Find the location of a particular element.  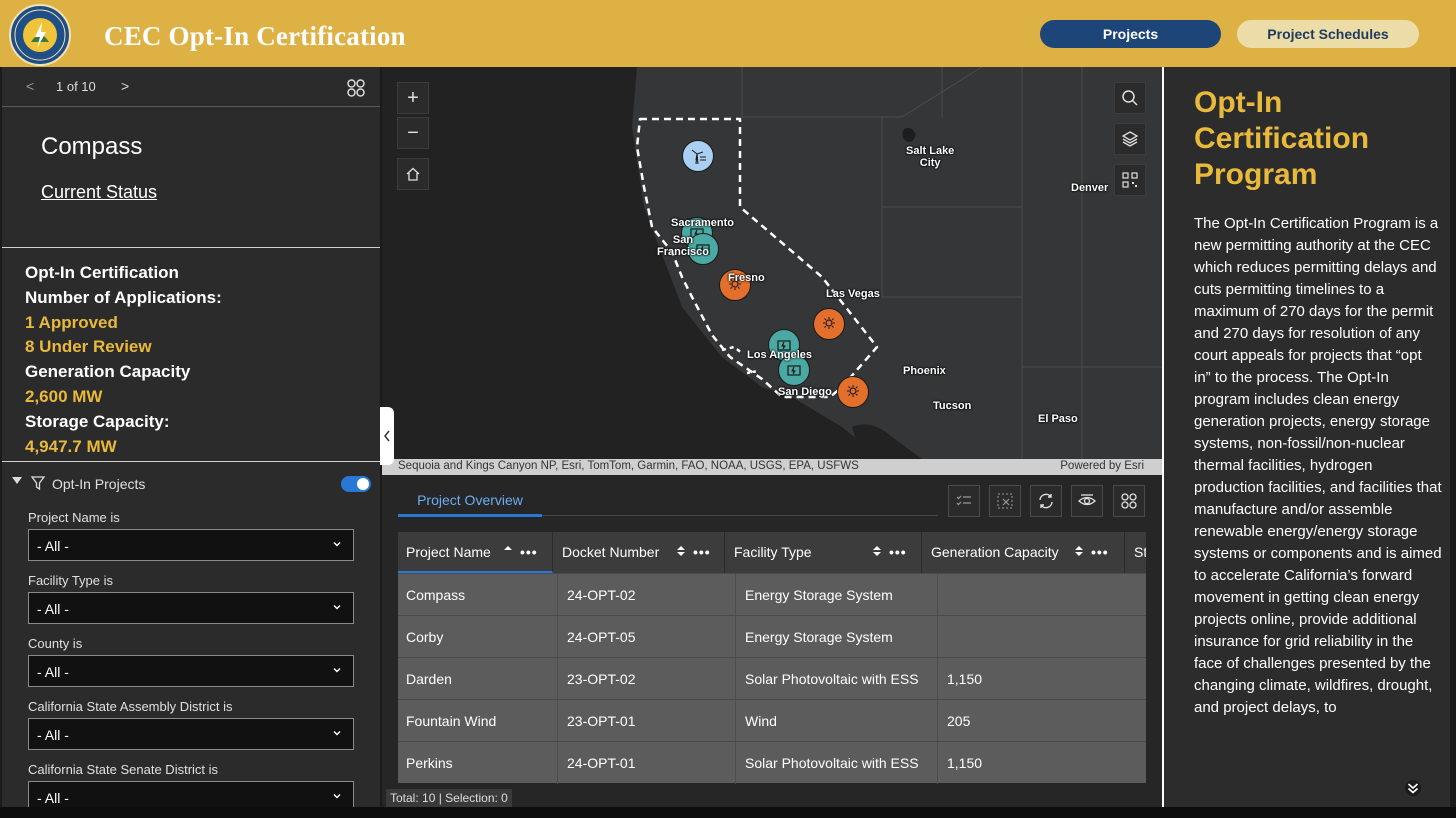

cell-facility-type: Wind is located at coordinates (837, 721).